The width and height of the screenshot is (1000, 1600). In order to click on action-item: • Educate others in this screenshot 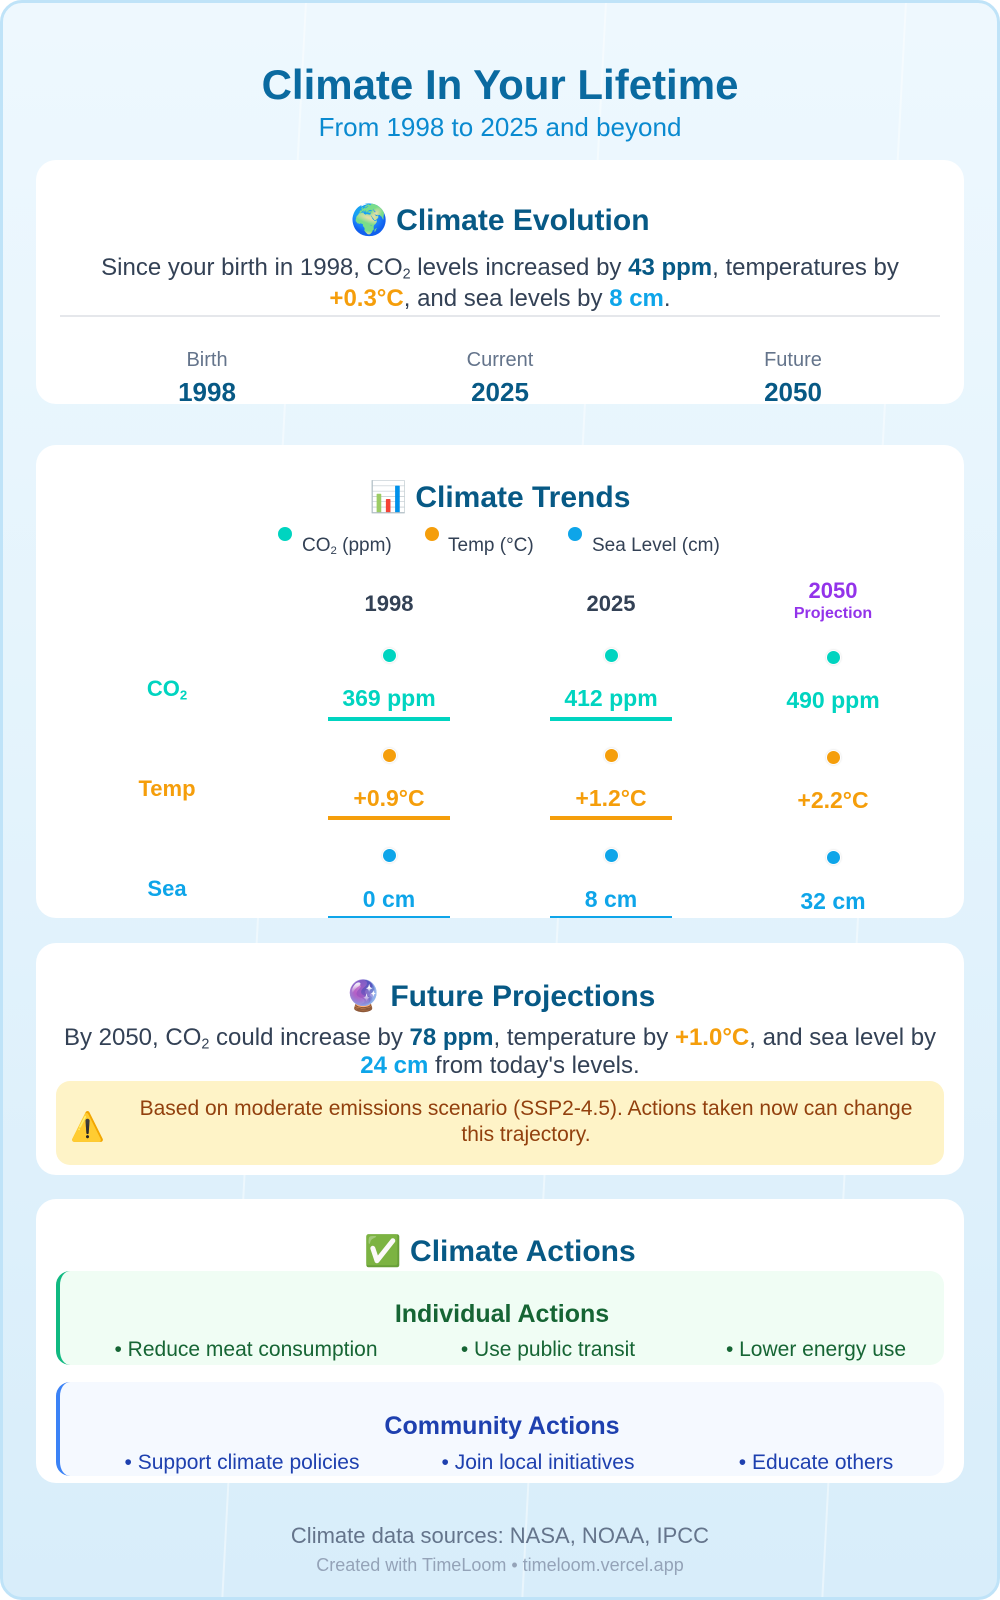, I will do `click(816, 1462)`.